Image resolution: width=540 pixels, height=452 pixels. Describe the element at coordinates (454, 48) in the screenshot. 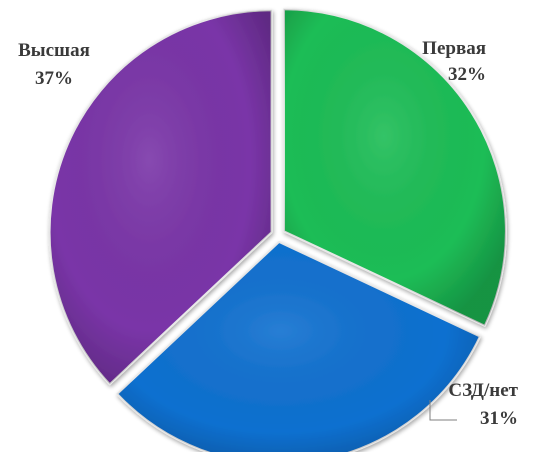

I see `slice-label-name-0: Первая` at that location.